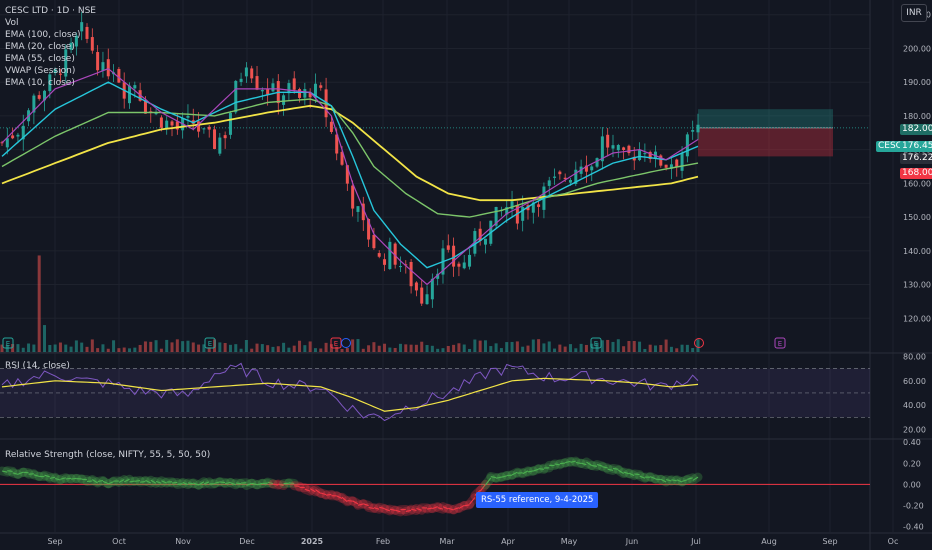 The image size is (932, 550). I want to click on time-tick-label: Oc, so click(893, 541).